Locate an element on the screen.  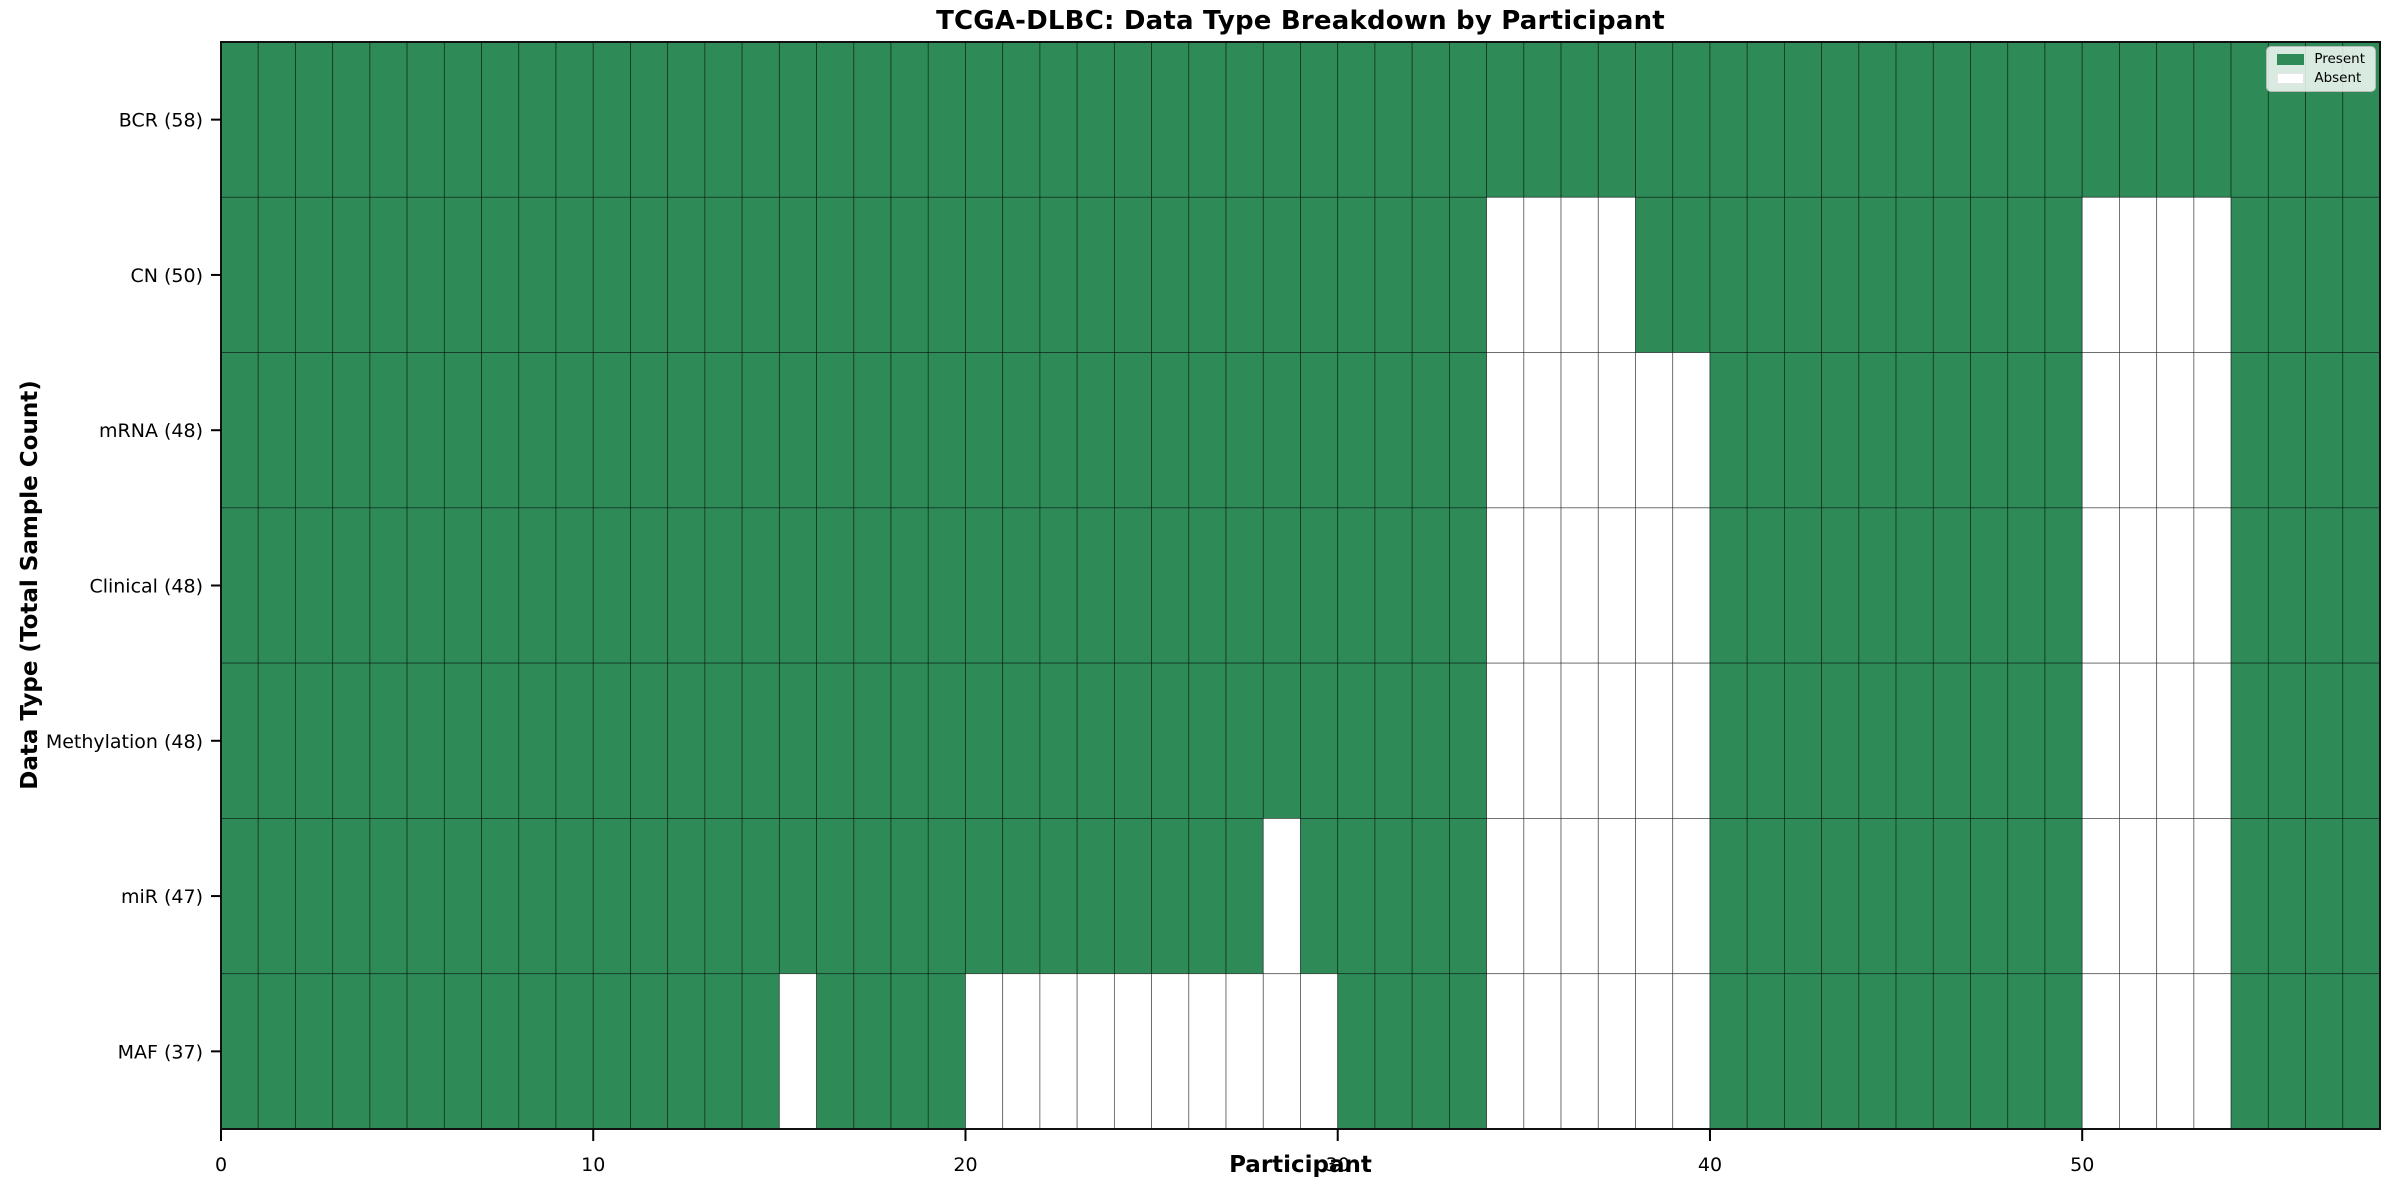
legend-entry-absent: Absent is located at coordinates (2321, 78).